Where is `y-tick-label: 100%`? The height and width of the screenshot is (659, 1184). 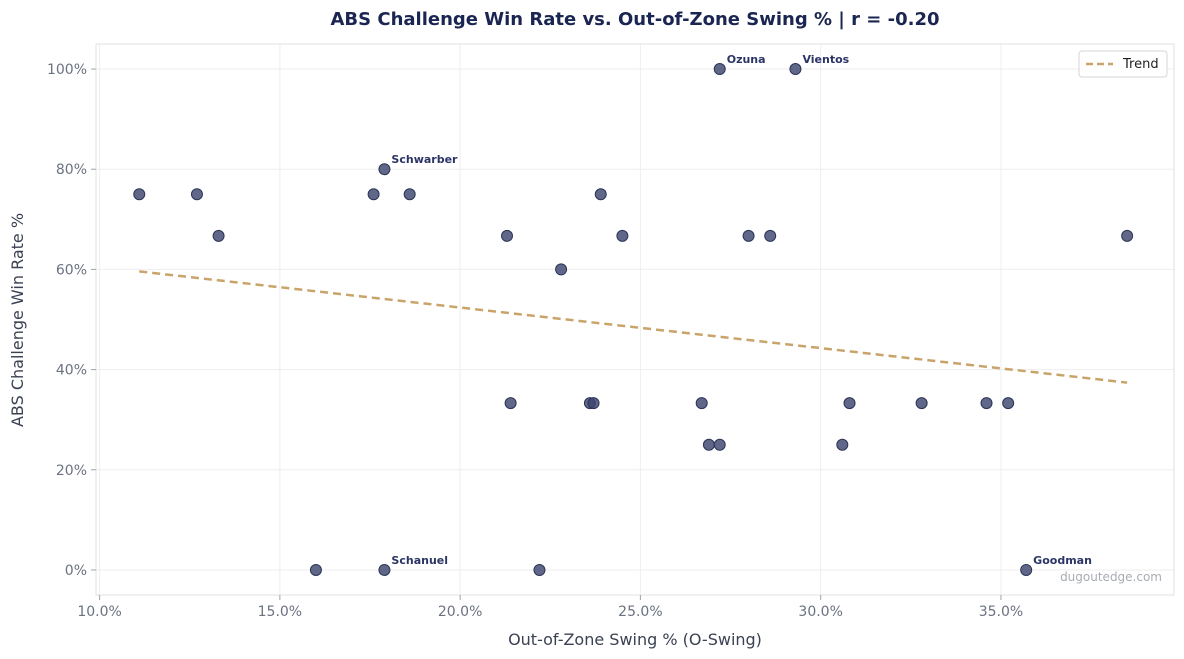 y-tick-label: 100% is located at coordinates (67, 70).